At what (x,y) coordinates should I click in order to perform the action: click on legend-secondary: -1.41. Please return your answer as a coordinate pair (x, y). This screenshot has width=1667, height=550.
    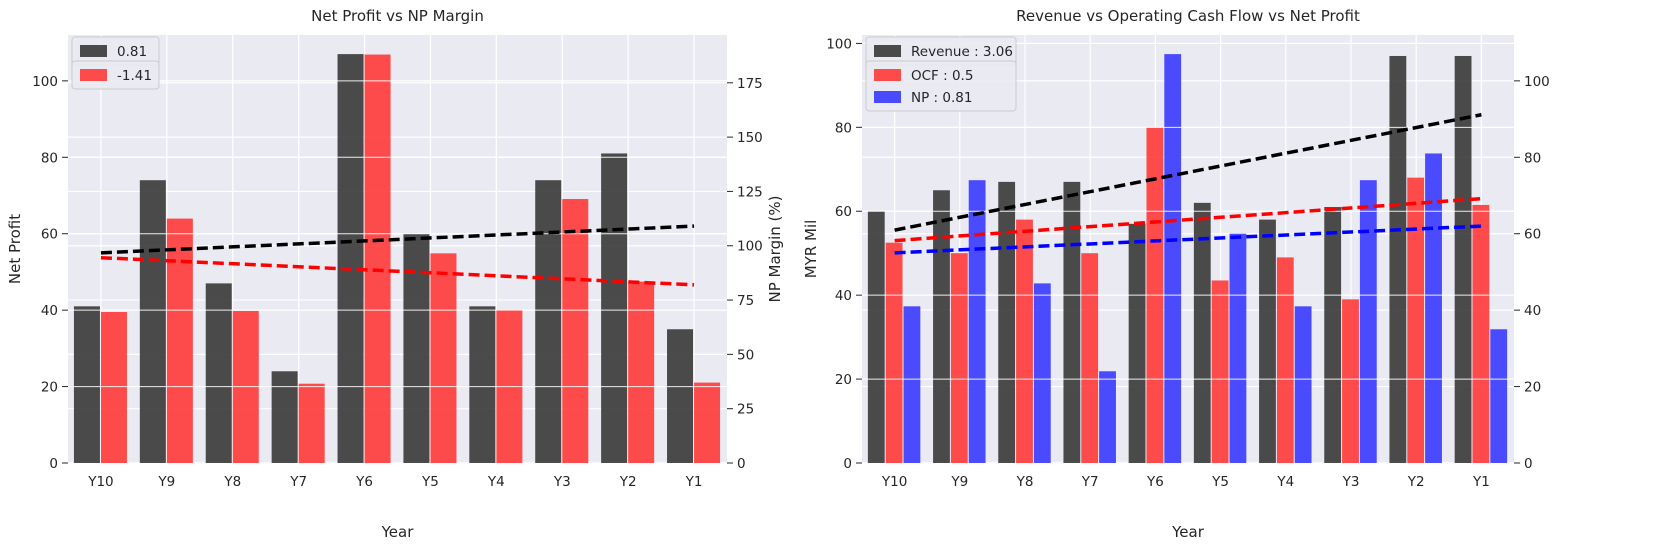
    Looking at the image, I should click on (115, 75).